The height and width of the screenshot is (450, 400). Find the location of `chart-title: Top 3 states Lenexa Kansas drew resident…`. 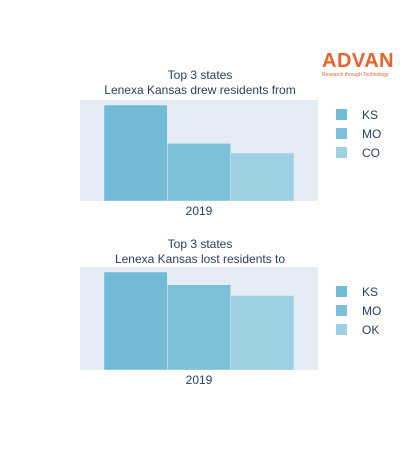

chart-title: Top 3 states Lenexa Kansas drew resident… is located at coordinates (200, 83).